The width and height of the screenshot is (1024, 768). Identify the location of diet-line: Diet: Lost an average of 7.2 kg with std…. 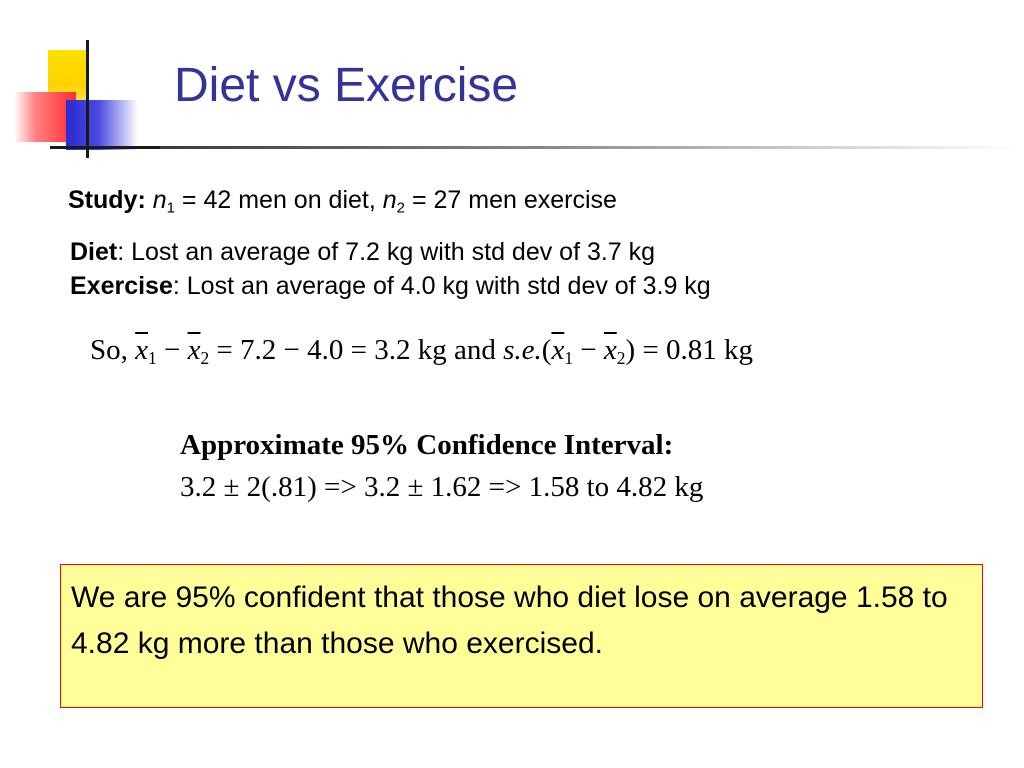
(362, 252).